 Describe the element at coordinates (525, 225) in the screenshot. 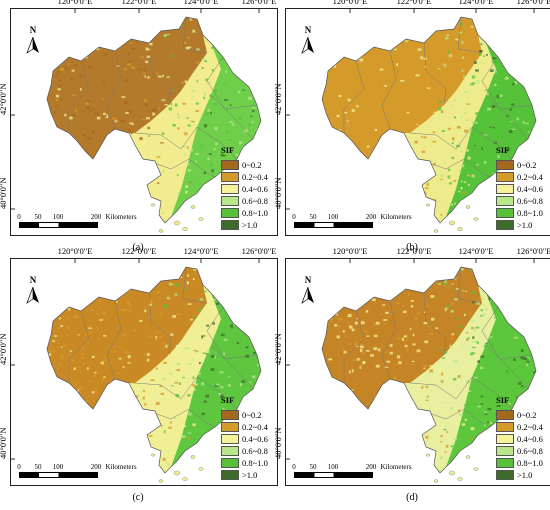

I see `legend-label: >1.0` at that location.